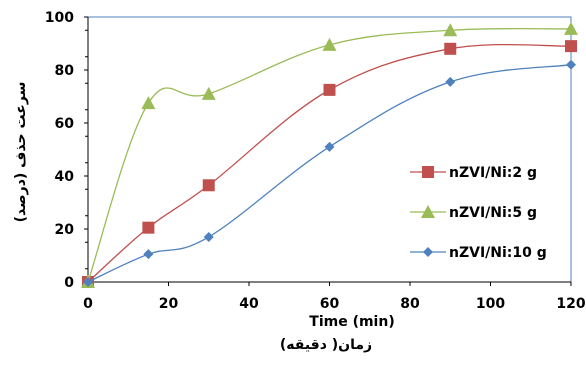 The image size is (586, 381). Describe the element at coordinates (498, 253) in the screenshot. I see `legend-label: nZVI/Ni:10 g` at that location.